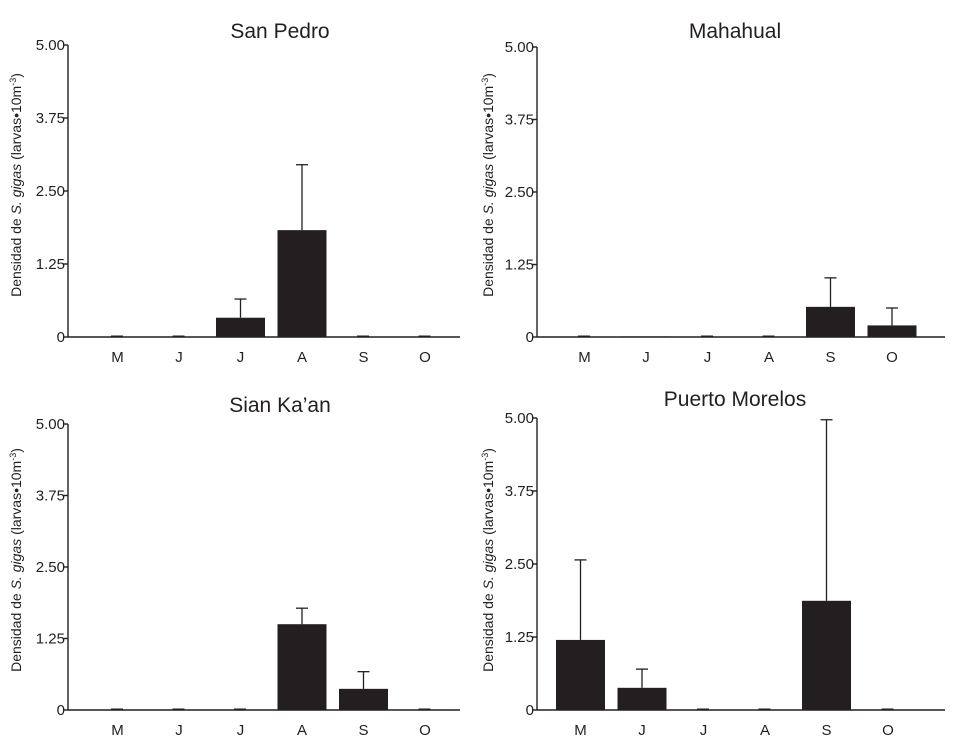  I want to click on chart-title: Sian Ka’an, so click(280, 405).